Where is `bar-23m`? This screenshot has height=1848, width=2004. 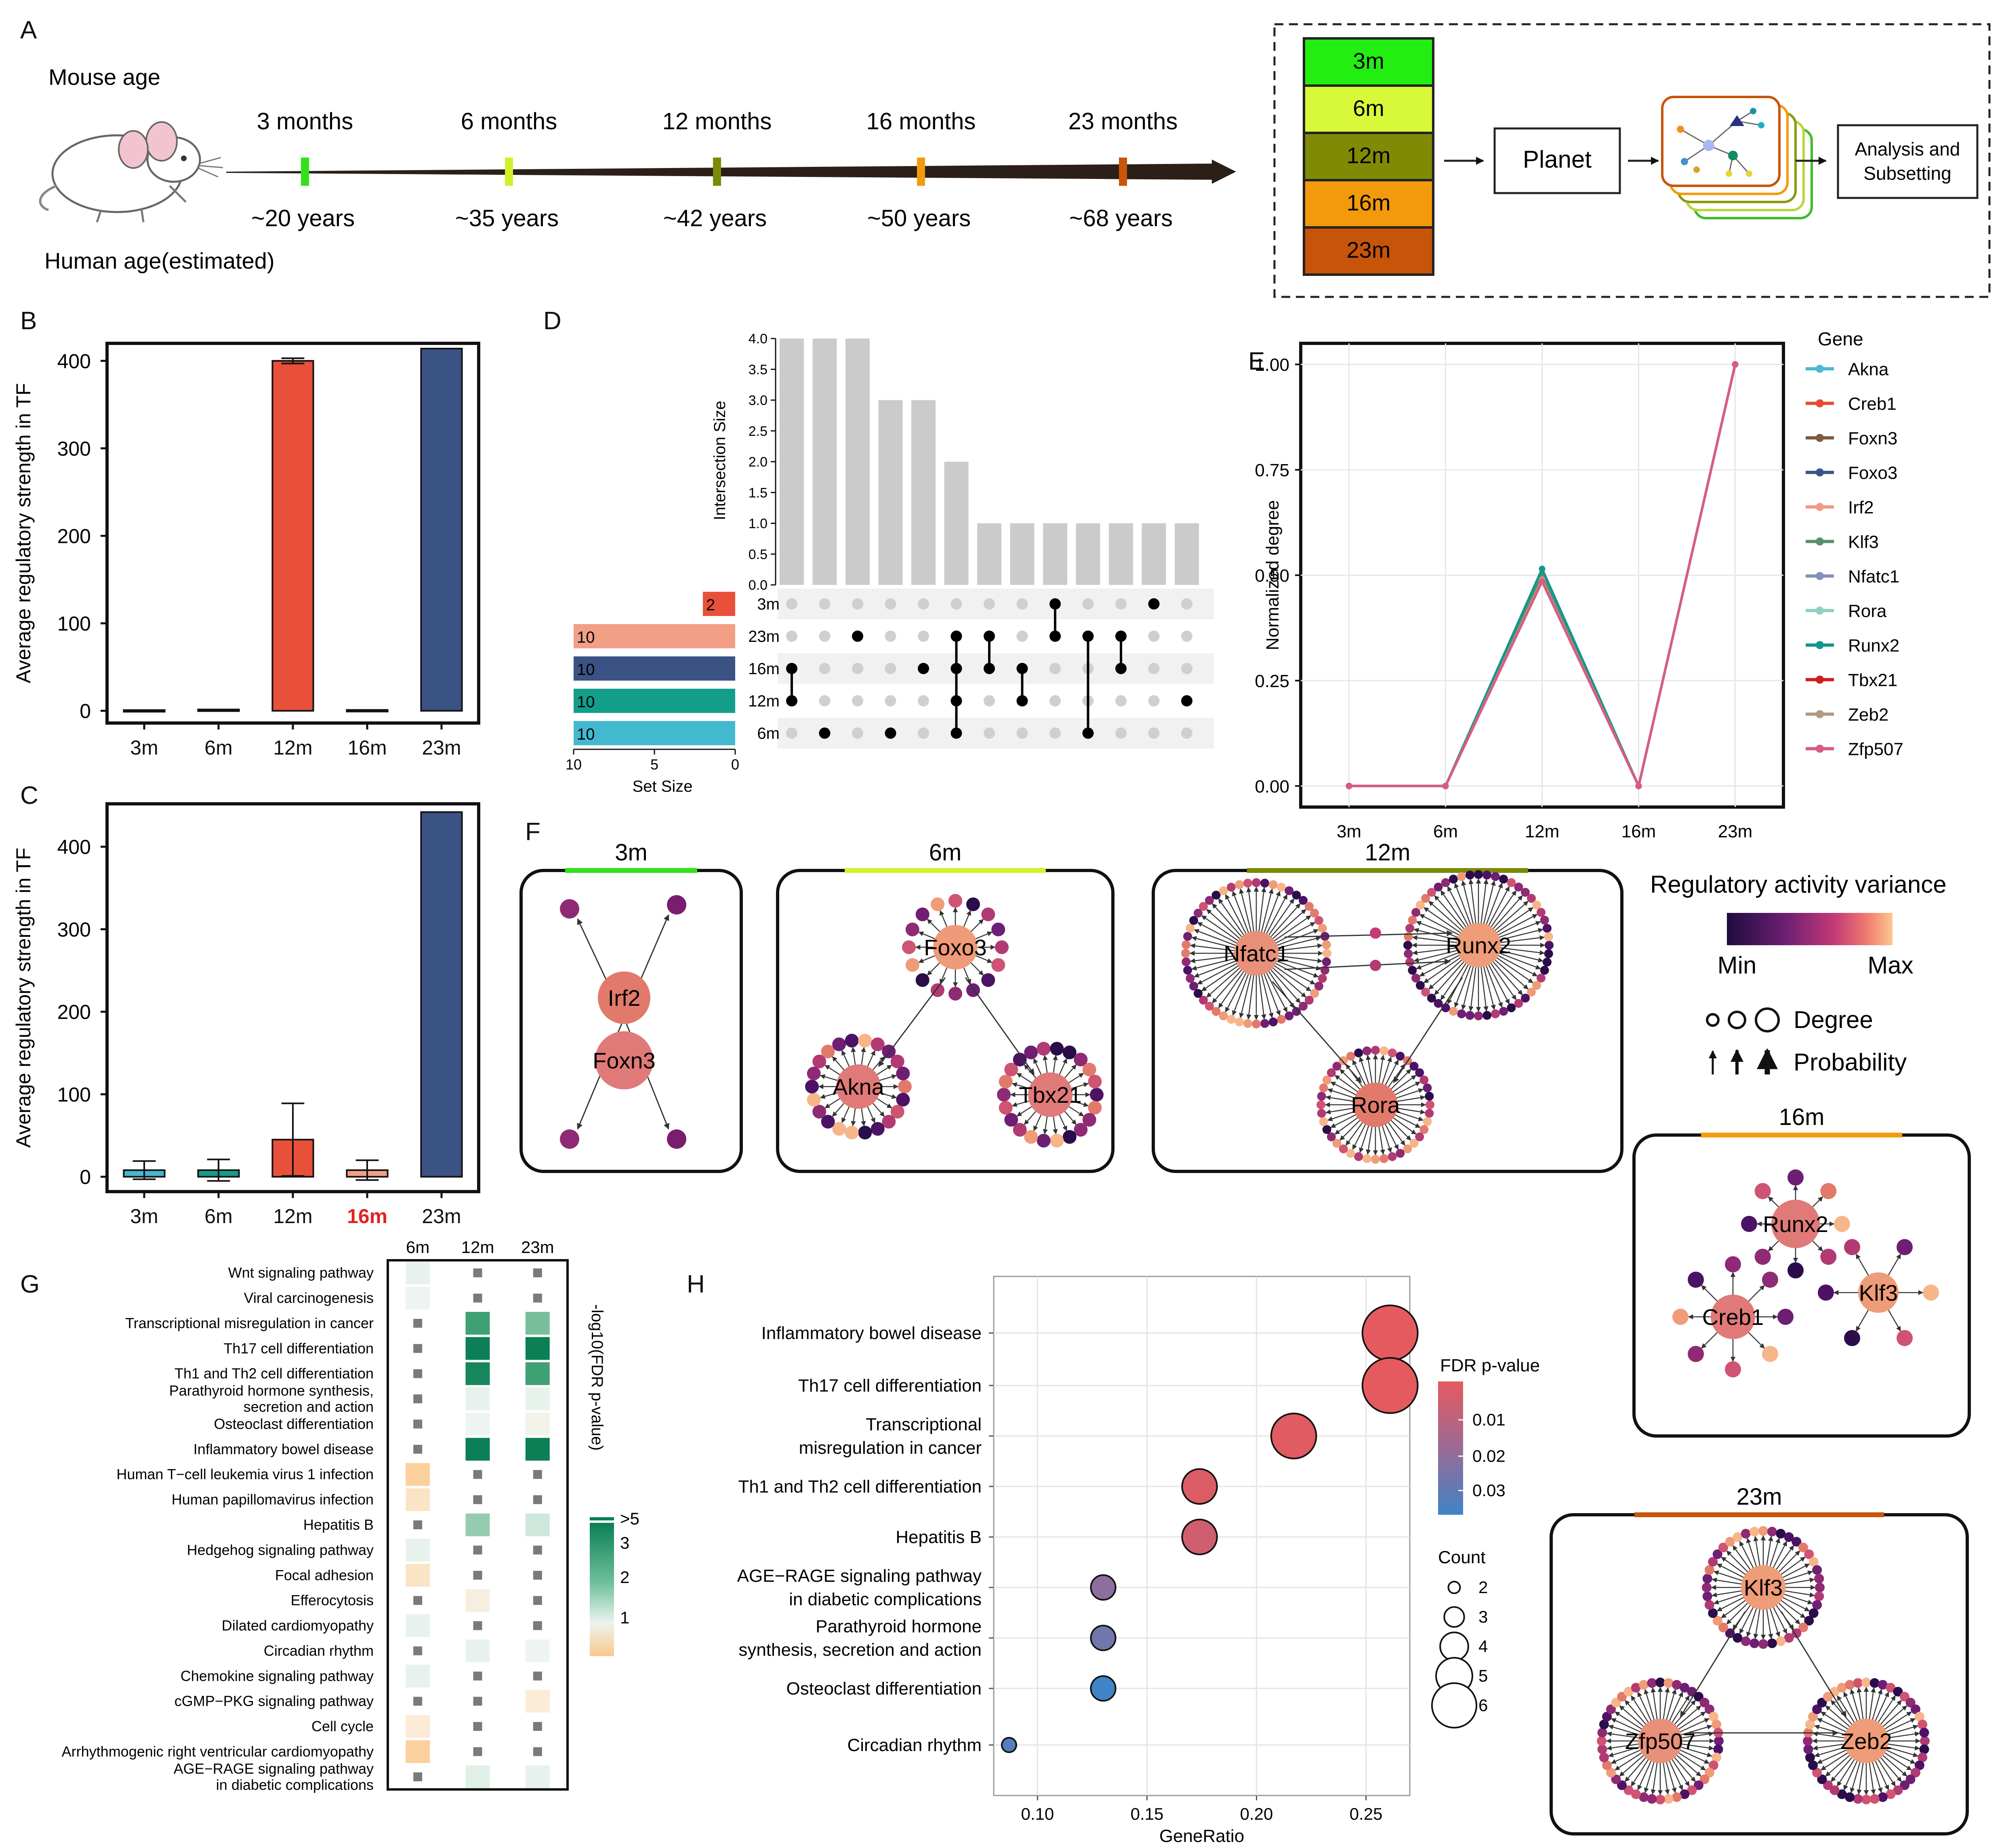
bar-23m is located at coordinates (441, 994).